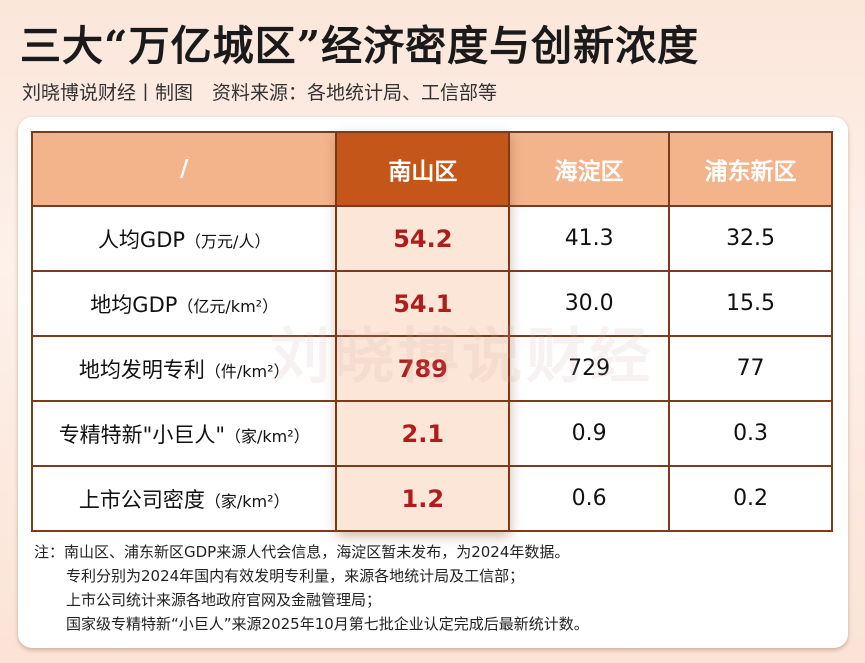 The height and width of the screenshot is (663, 865). I want to click on table-row: 上市公司密度（家/km²） 1.2 0.6 0.2, so click(431, 498).